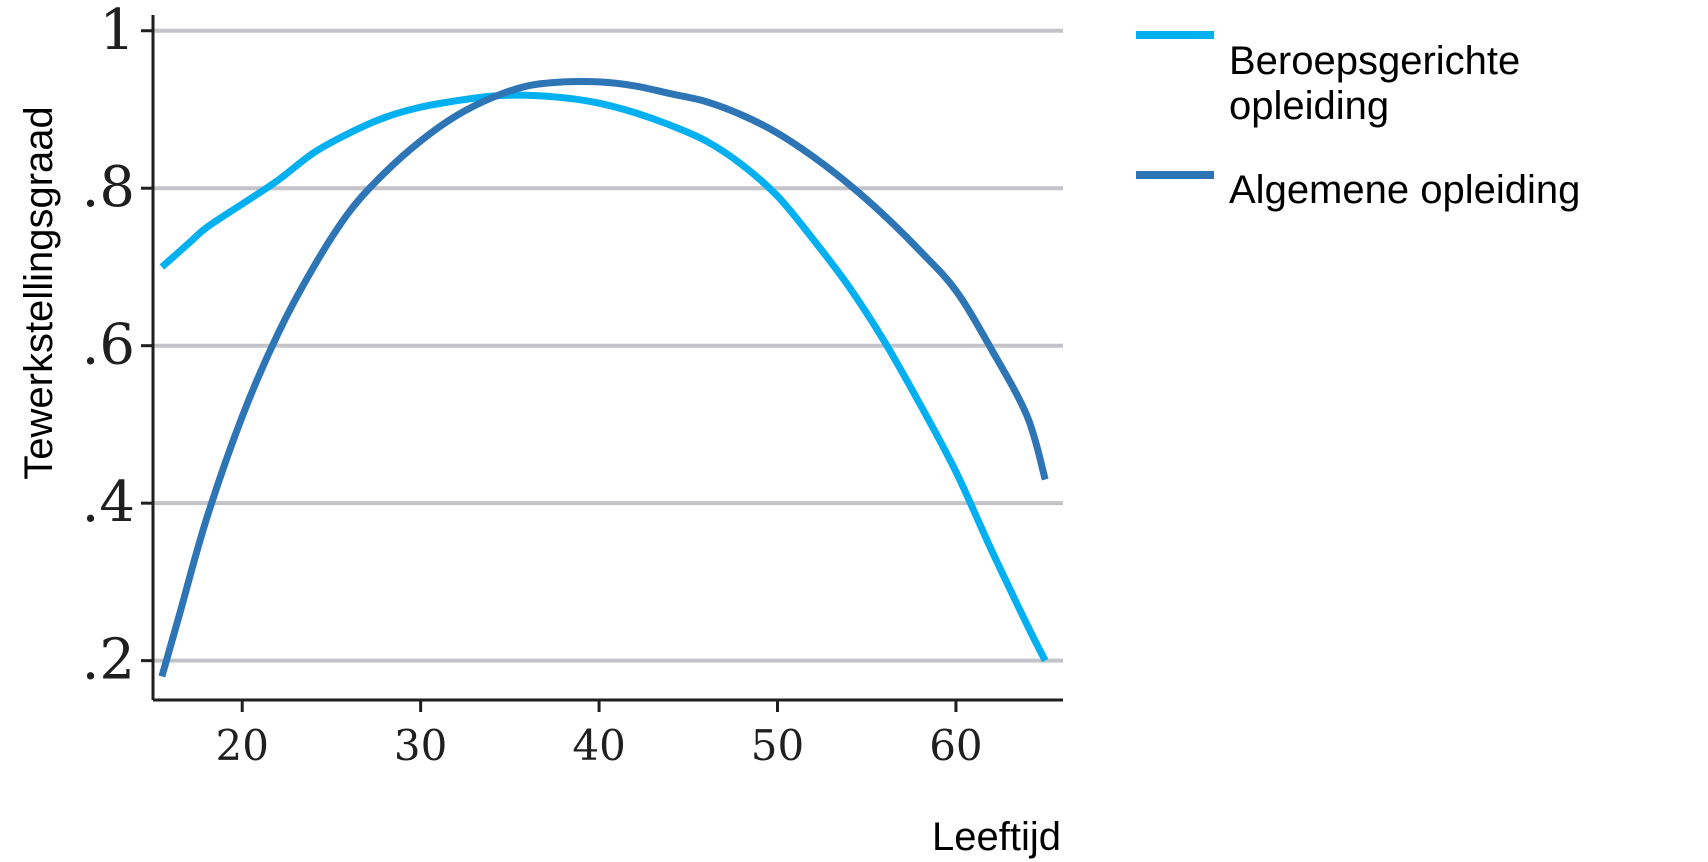 This screenshot has height=862, width=1708. I want to click on y-tick-labels: .2 .4 .6 .8 1, so click(117, 346).